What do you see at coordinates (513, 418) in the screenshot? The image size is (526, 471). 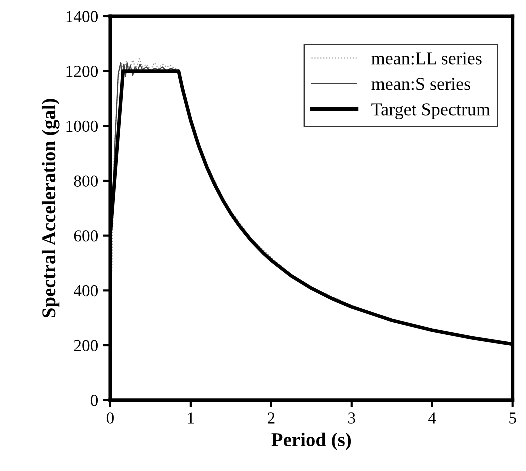 I see `x-tick-label: 5` at bounding box center [513, 418].